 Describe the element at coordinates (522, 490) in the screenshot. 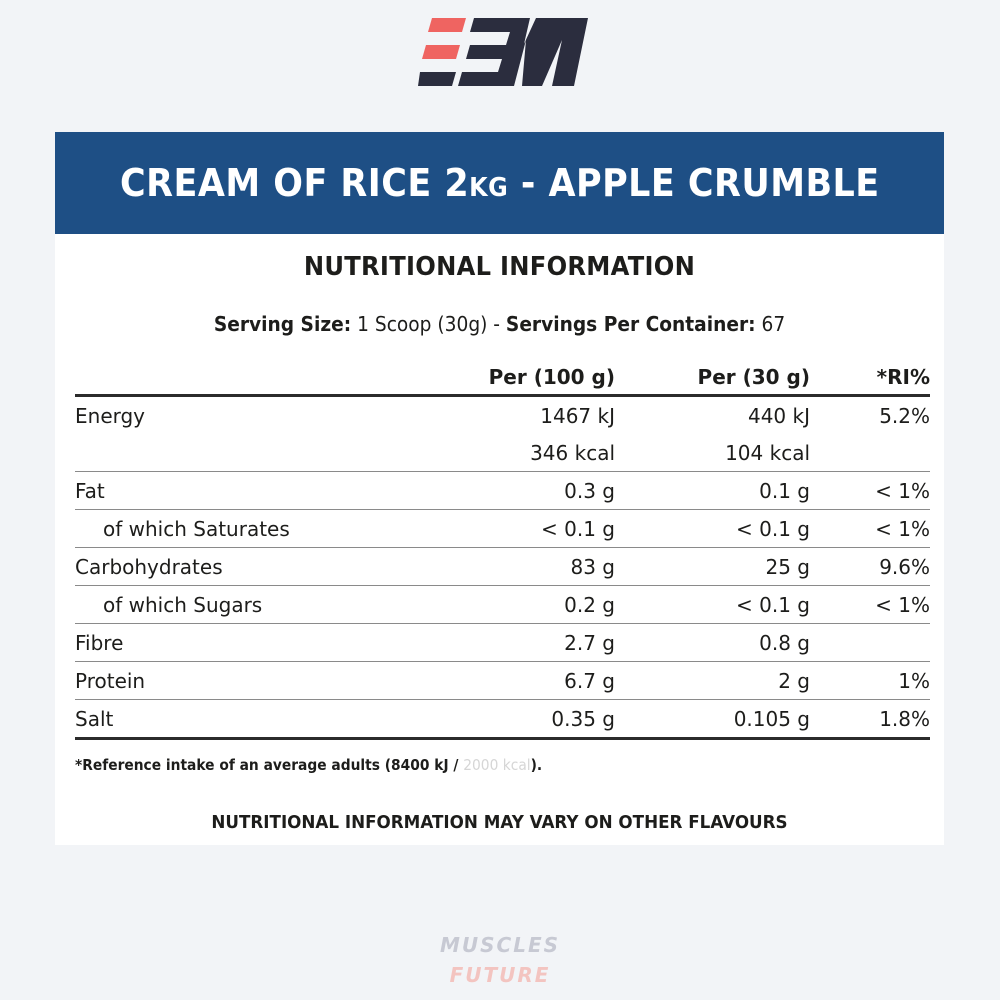

I see `value-per-100g: 0.3 g` at that location.